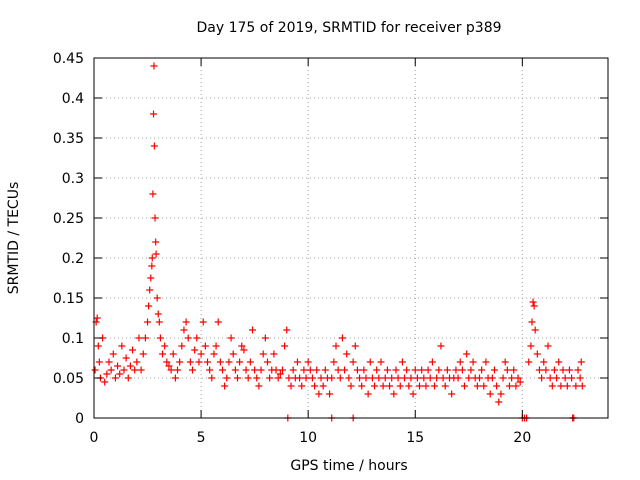 The width and height of the screenshot is (640, 480). Describe the element at coordinates (68, 59) in the screenshot. I see `y-tick-label: 0.45` at that location.